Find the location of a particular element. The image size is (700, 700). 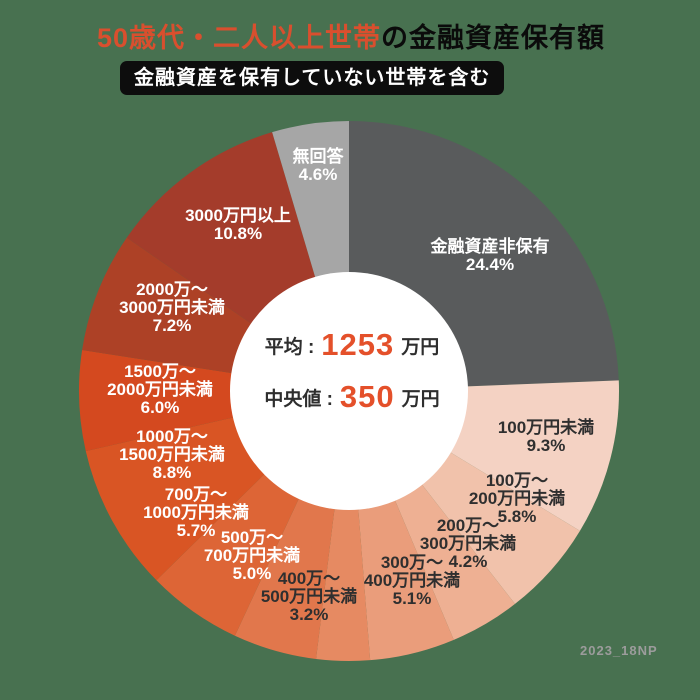

subtitle-badge: 金融資産を保有していない世帯を含む is located at coordinates (312, 78).